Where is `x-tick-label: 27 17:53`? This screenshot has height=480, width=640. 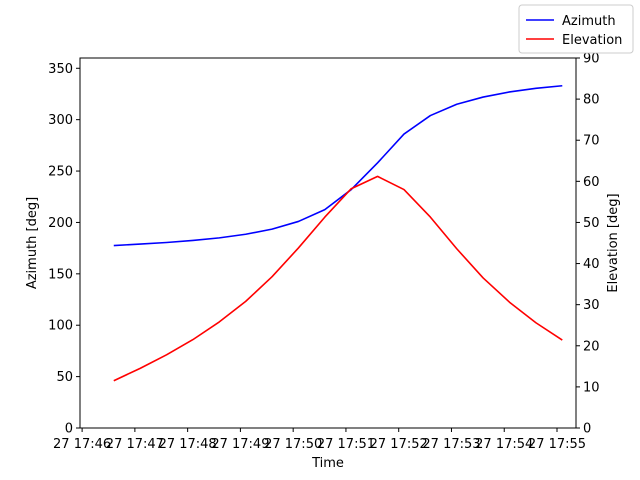 x-tick-label: 27 17:53 is located at coordinates (451, 444).